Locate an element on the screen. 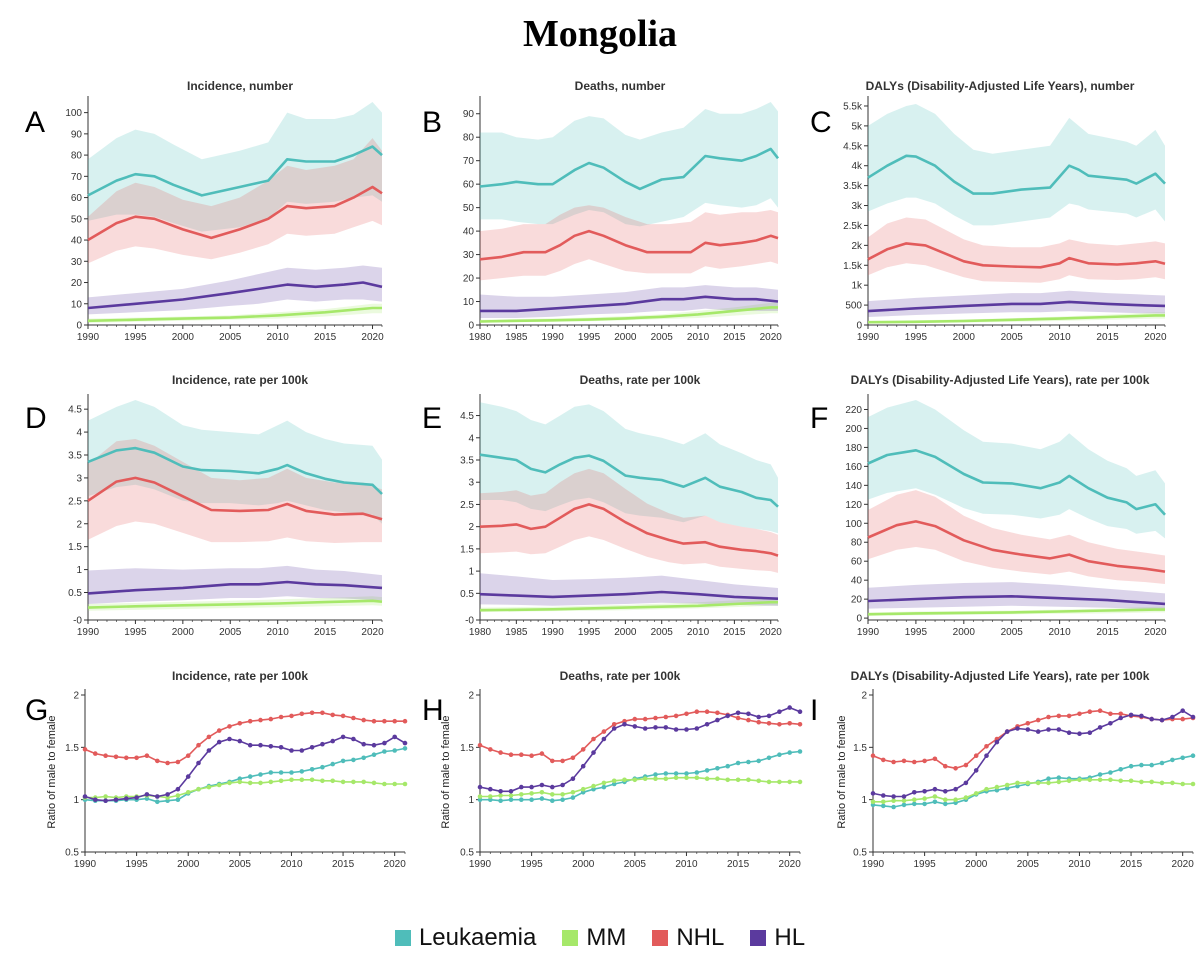  y-tick-label: 10 is located at coordinates (77, 304).